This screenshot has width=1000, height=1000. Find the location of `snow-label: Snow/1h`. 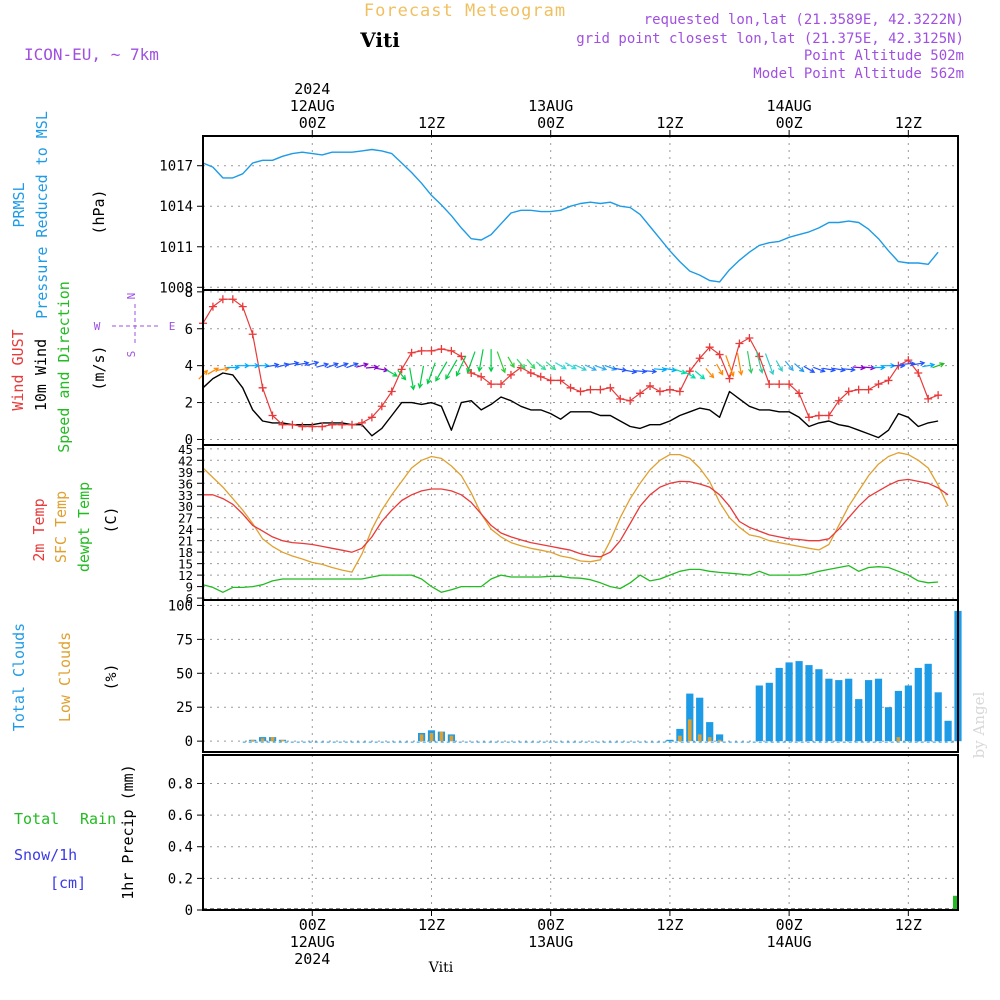

snow-label: Snow/1h is located at coordinates (45, 855).